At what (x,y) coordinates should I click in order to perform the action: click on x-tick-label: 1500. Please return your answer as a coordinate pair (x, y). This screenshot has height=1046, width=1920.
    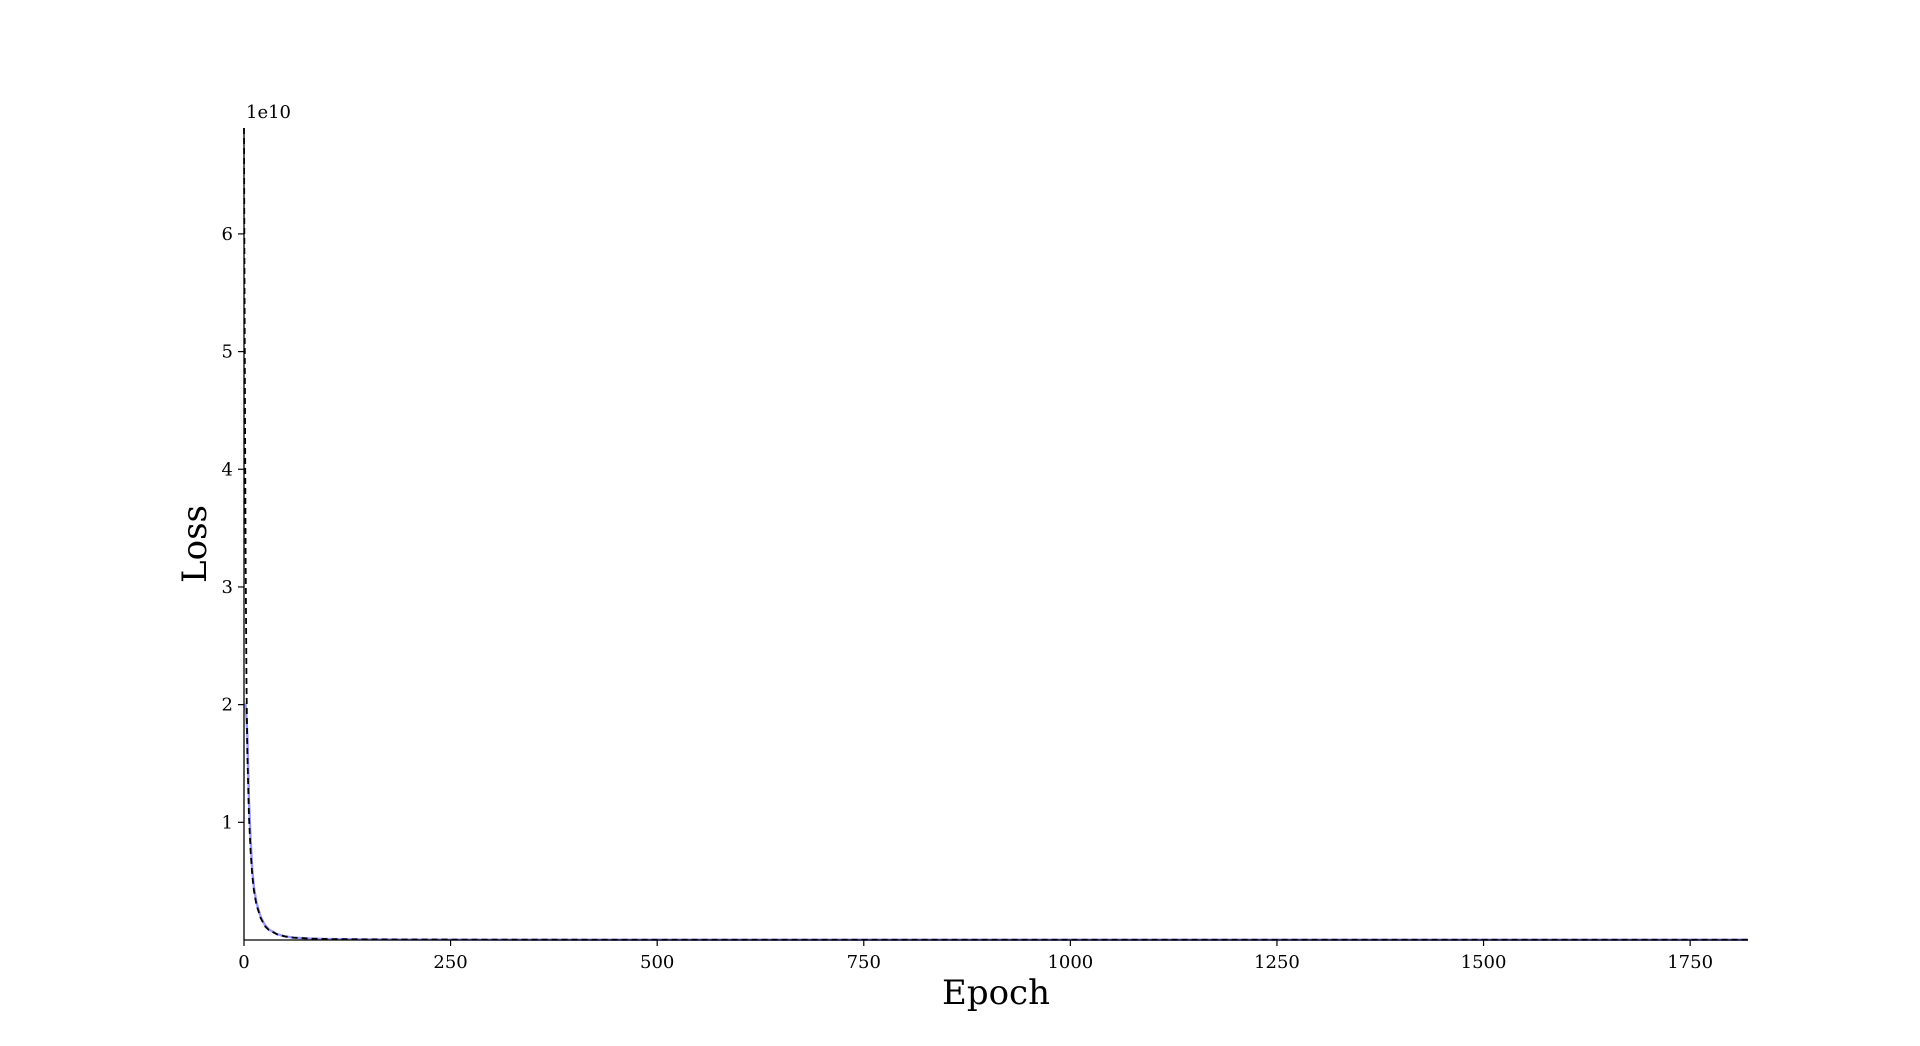
    Looking at the image, I should click on (1484, 962).